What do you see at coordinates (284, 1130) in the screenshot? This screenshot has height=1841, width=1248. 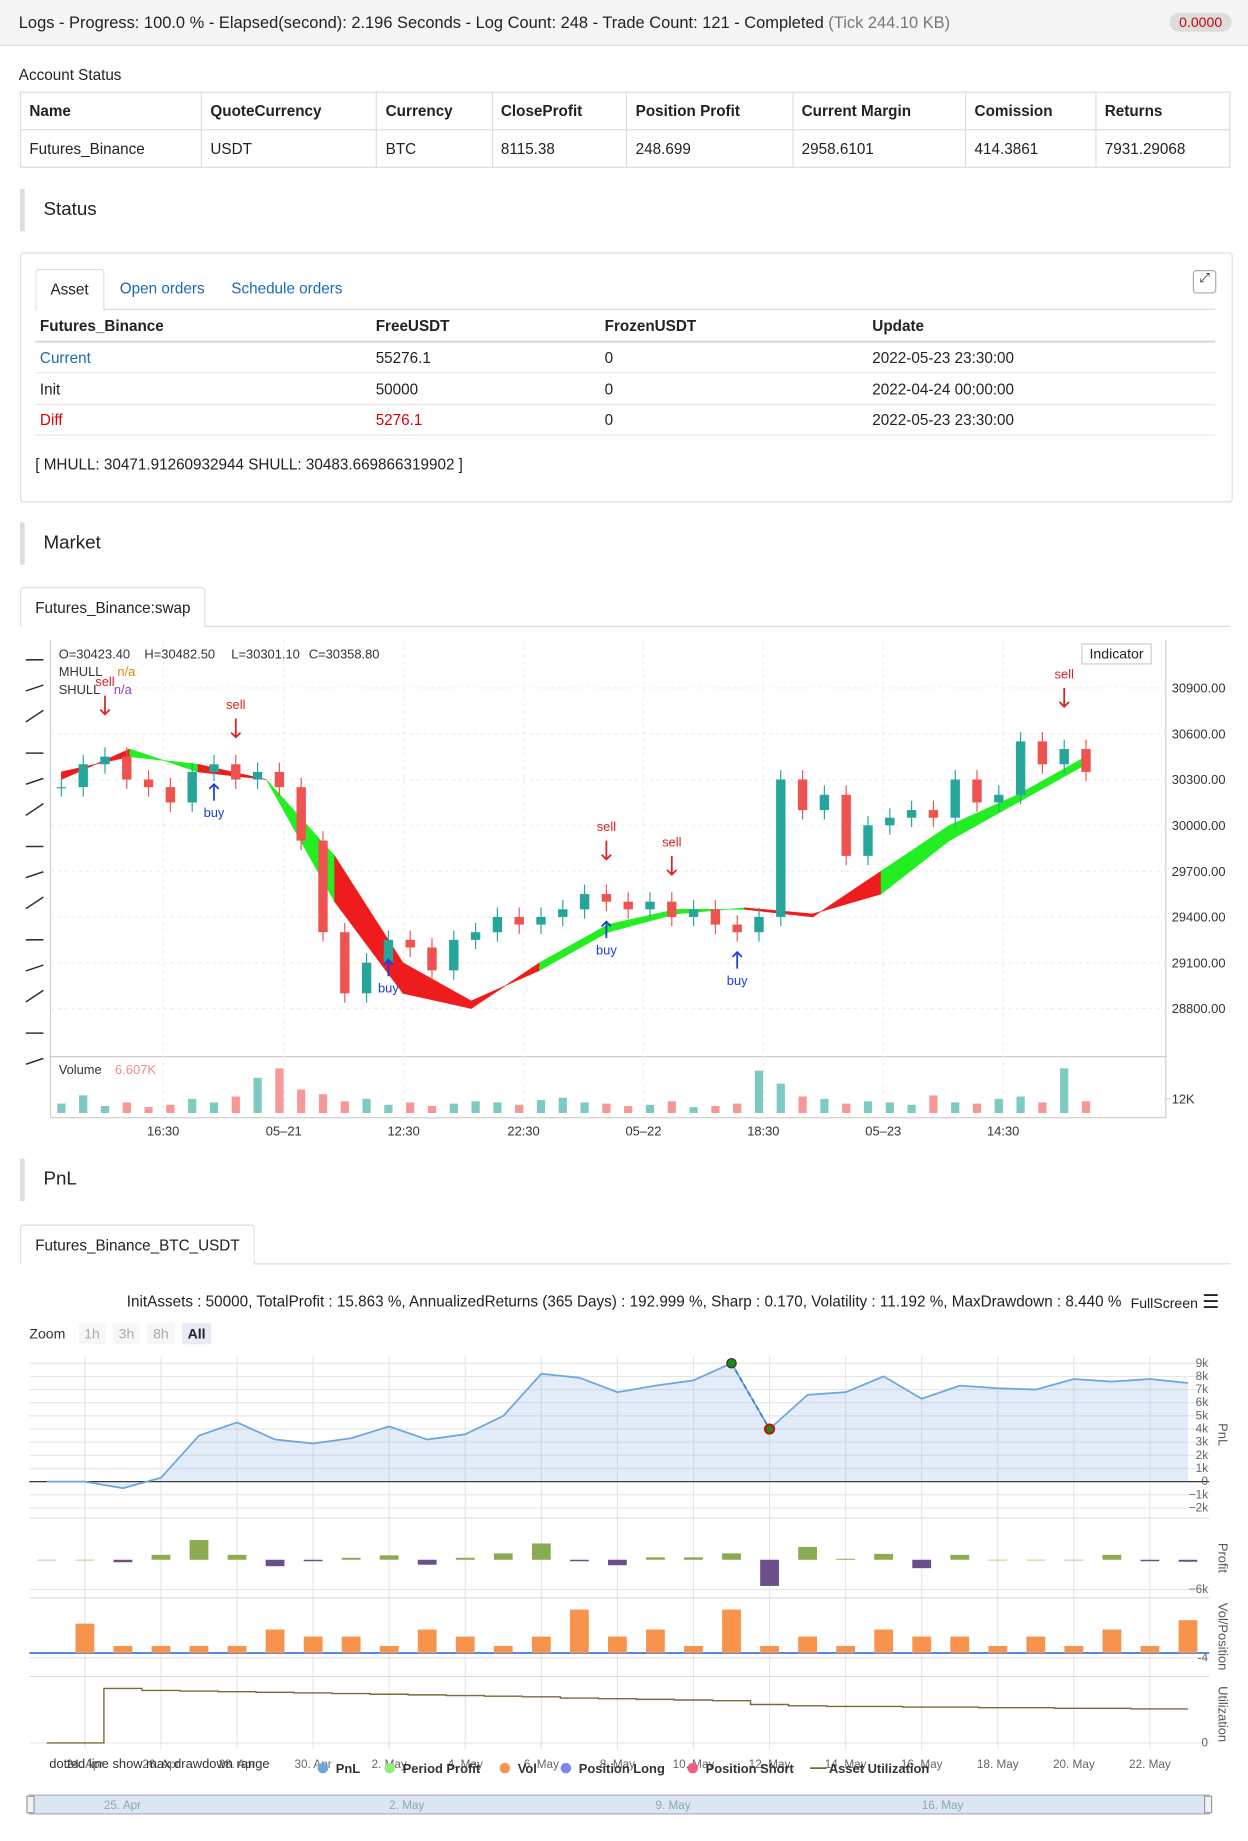 I see `x-tick-label: 05–21` at bounding box center [284, 1130].